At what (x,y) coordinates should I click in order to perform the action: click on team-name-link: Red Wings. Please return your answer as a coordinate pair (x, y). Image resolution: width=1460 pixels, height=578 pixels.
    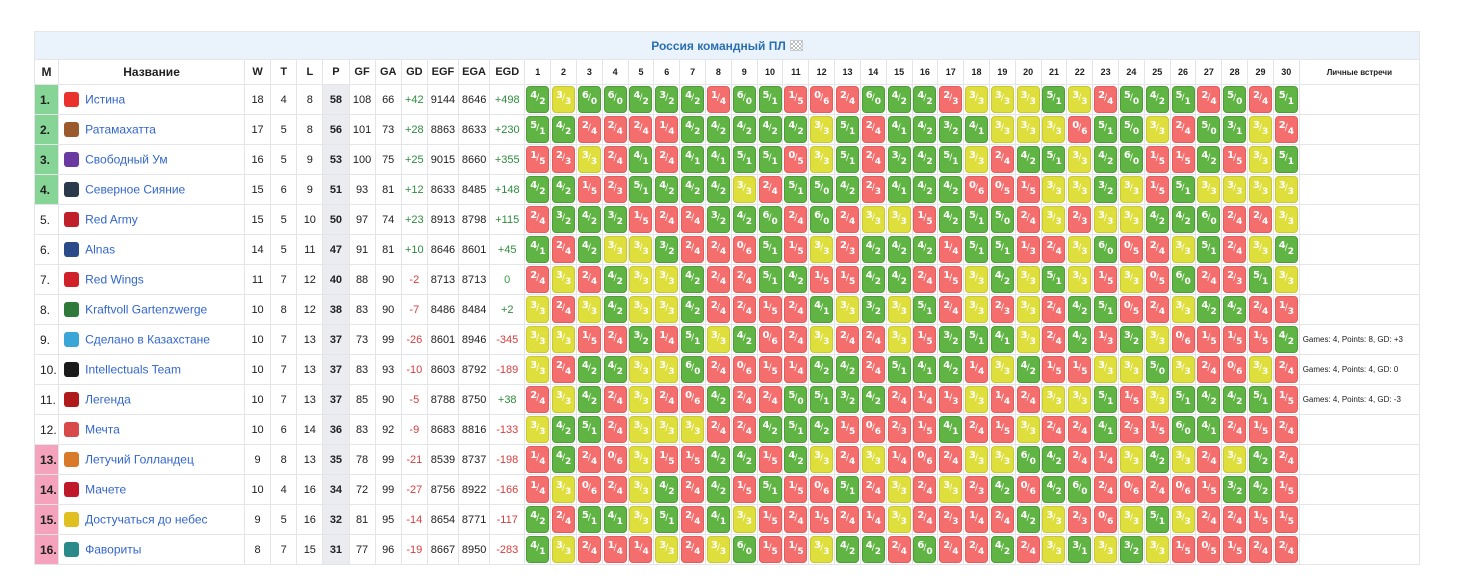
    Looking at the image, I should click on (114, 279).